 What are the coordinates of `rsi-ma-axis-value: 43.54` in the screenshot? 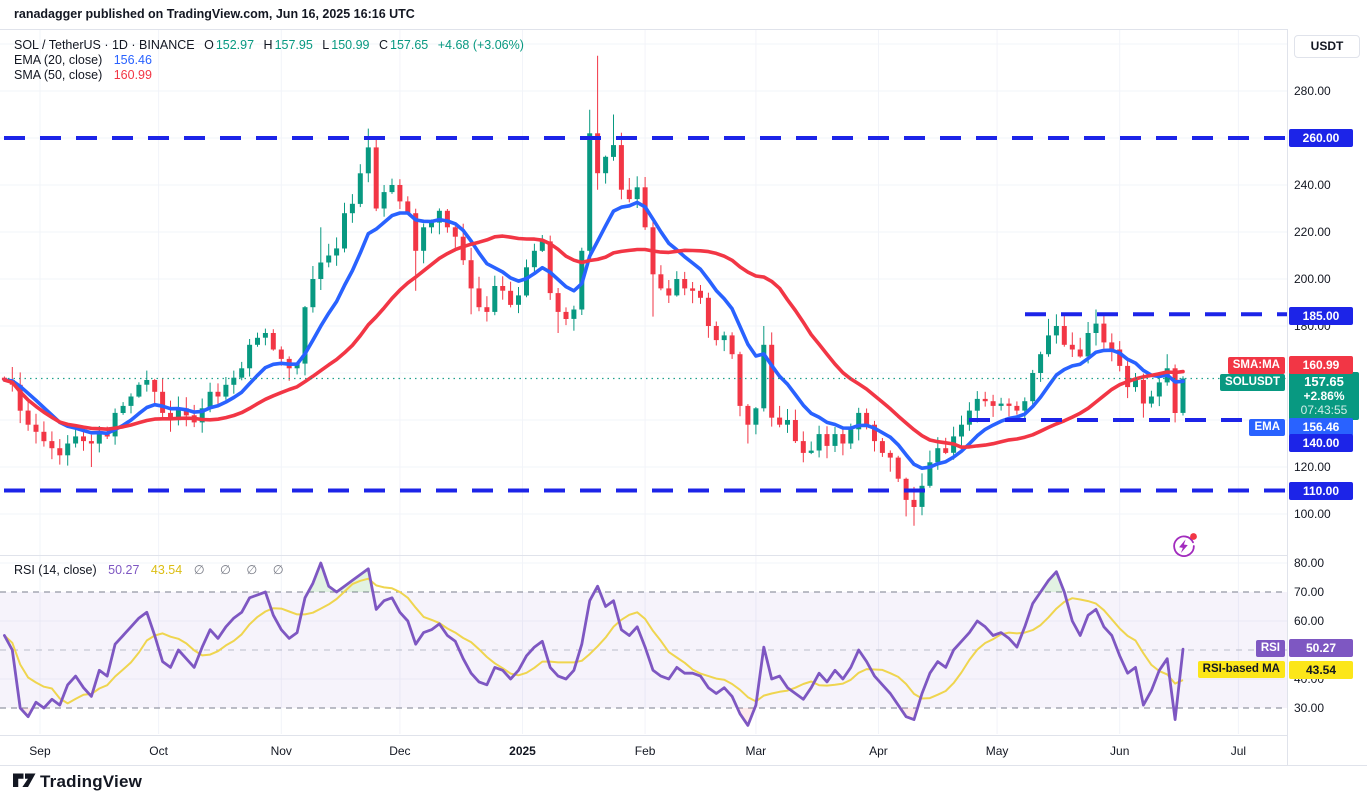 It's located at (1321, 670).